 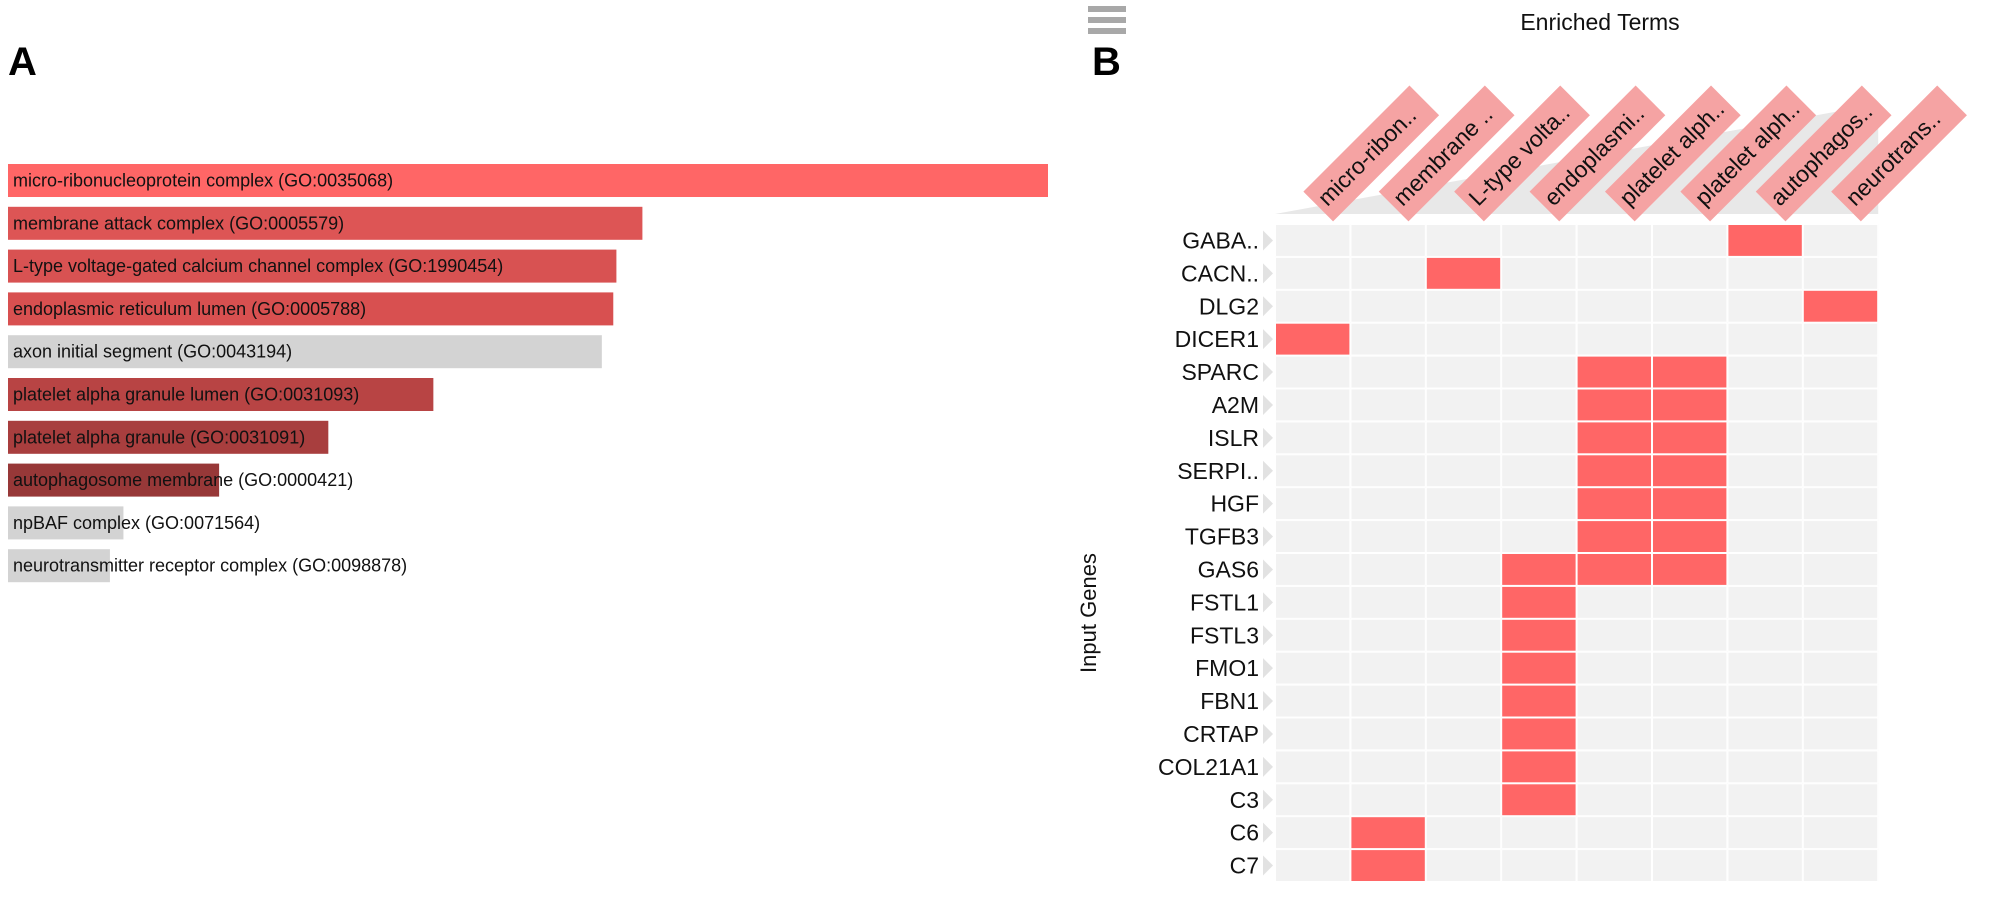 I want to click on row-label-6: ISLR, so click(x=1233, y=438).